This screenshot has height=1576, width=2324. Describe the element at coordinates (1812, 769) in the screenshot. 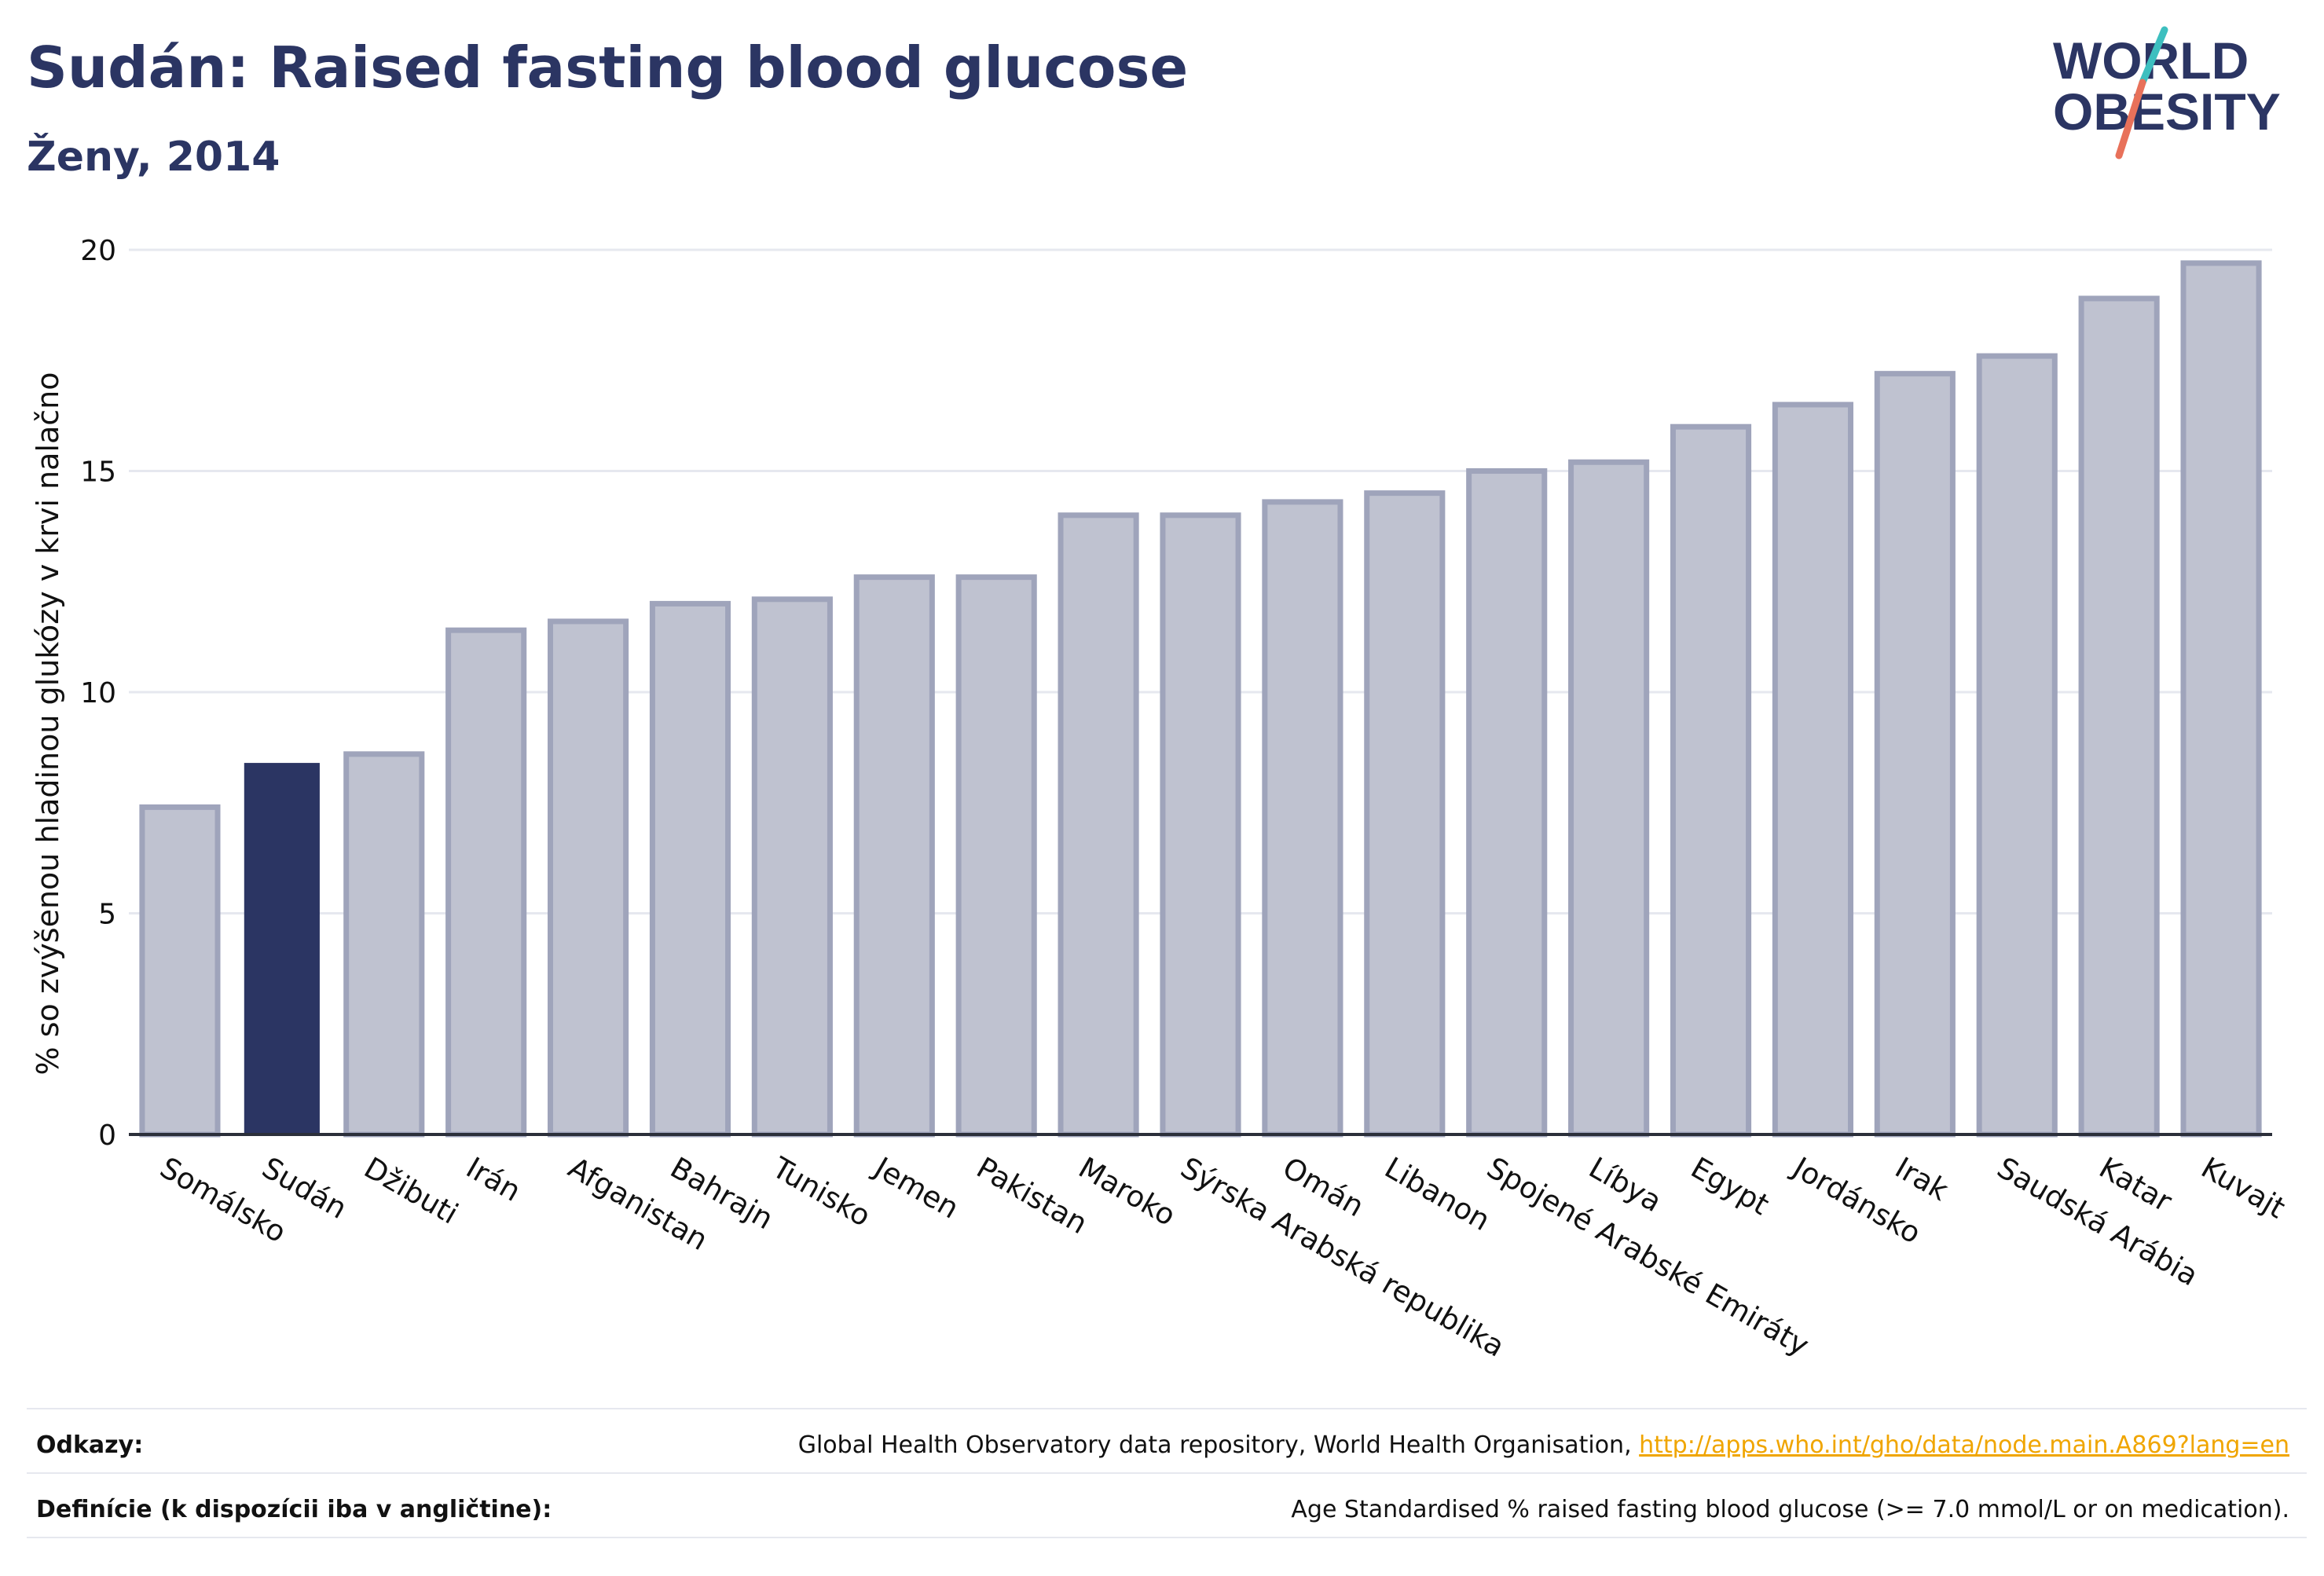

I see `bar-jordánsko` at that location.